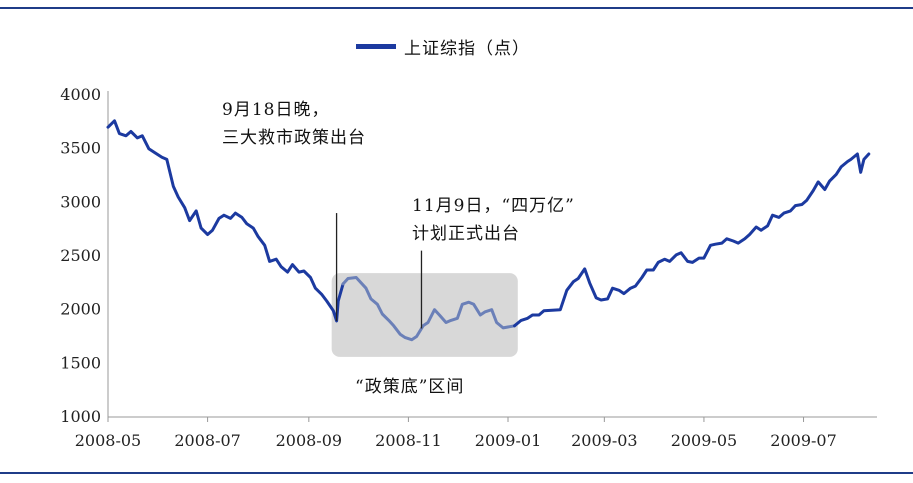 The image size is (913, 483). What do you see at coordinates (294, 124) in the screenshot?
I see `annotation-policy-rescue: 9月18日晚， 三大救市政策出台` at bounding box center [294, 124].